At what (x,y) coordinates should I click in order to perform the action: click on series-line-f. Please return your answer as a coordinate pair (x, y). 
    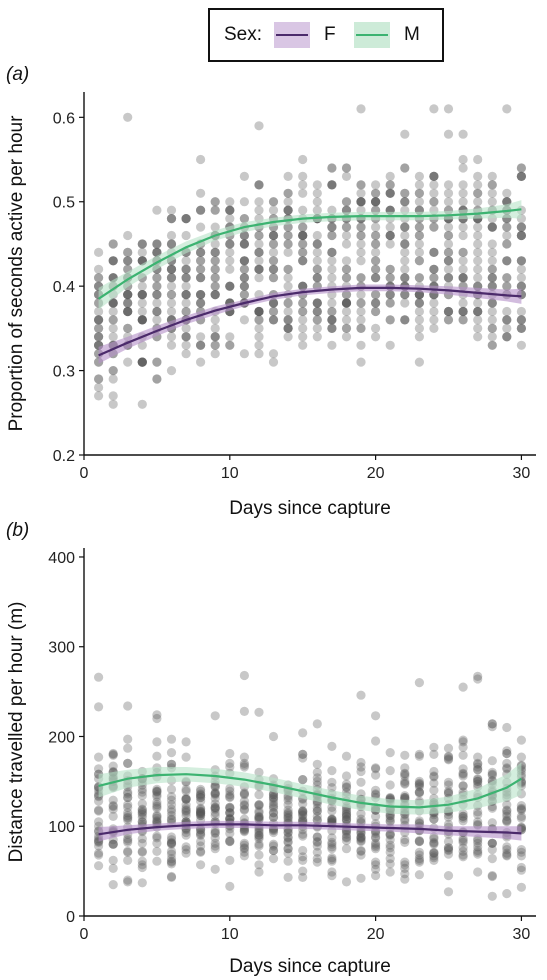
    Looking at the image, I should click on (310, 829).